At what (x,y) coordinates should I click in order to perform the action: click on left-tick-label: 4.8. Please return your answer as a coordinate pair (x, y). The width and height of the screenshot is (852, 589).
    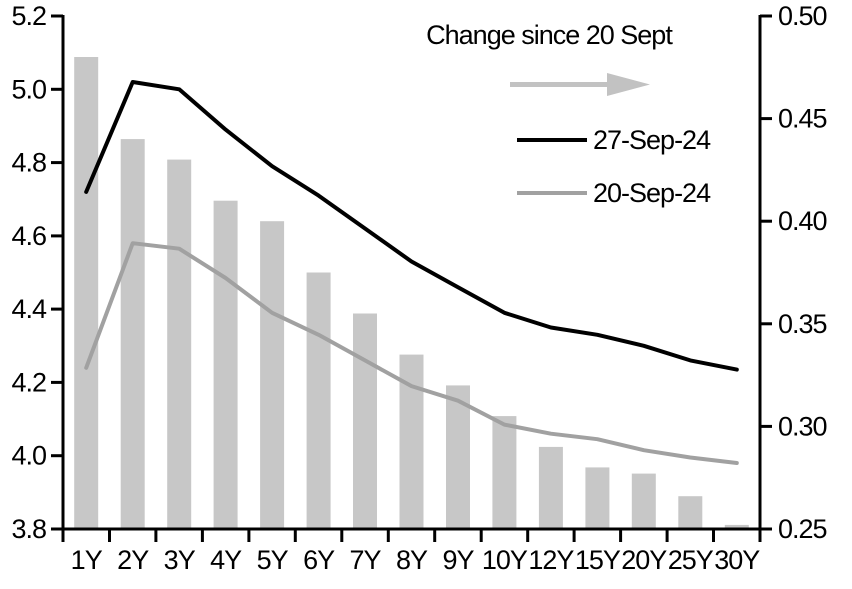
    Looking at the image, I should click on (28, 163).